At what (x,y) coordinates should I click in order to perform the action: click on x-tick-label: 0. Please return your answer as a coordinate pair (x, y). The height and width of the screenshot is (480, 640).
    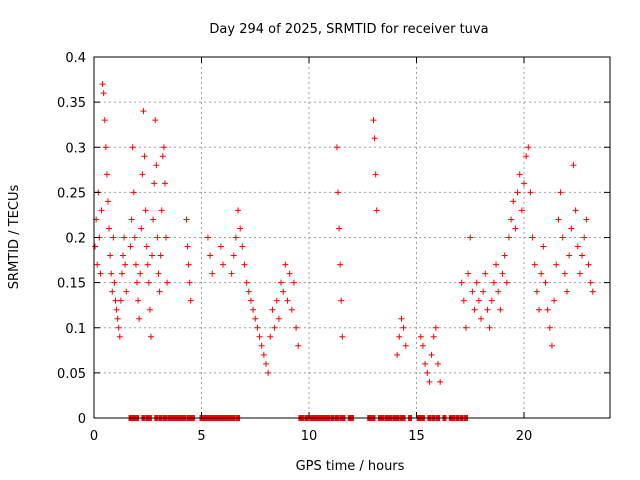
    Looking at the image, I should click on (94, 436).